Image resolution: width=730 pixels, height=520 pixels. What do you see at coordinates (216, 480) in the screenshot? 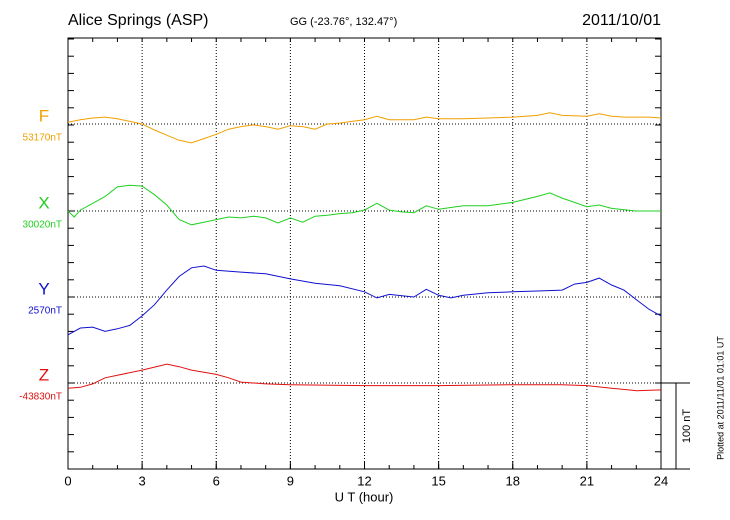
I see `x-tick-label: 6` at bounding box center [216, 480].